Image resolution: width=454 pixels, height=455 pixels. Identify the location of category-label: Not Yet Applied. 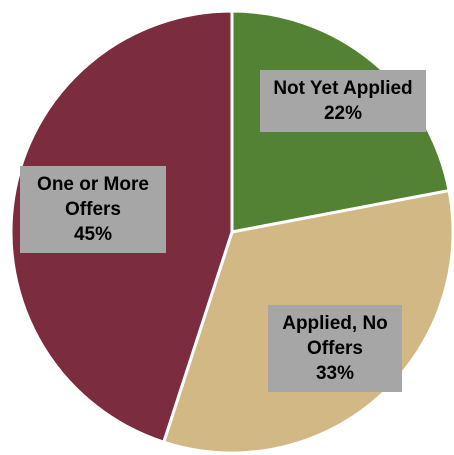
(343, 88).